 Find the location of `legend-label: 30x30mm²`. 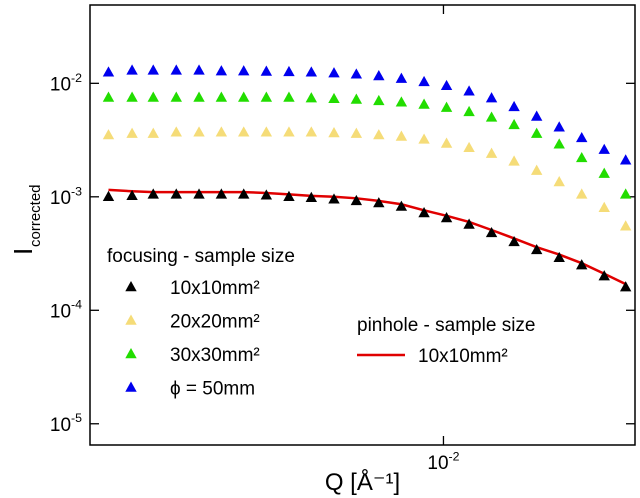

legend-label: 30x30mm² is located at coordinates (215, 355).